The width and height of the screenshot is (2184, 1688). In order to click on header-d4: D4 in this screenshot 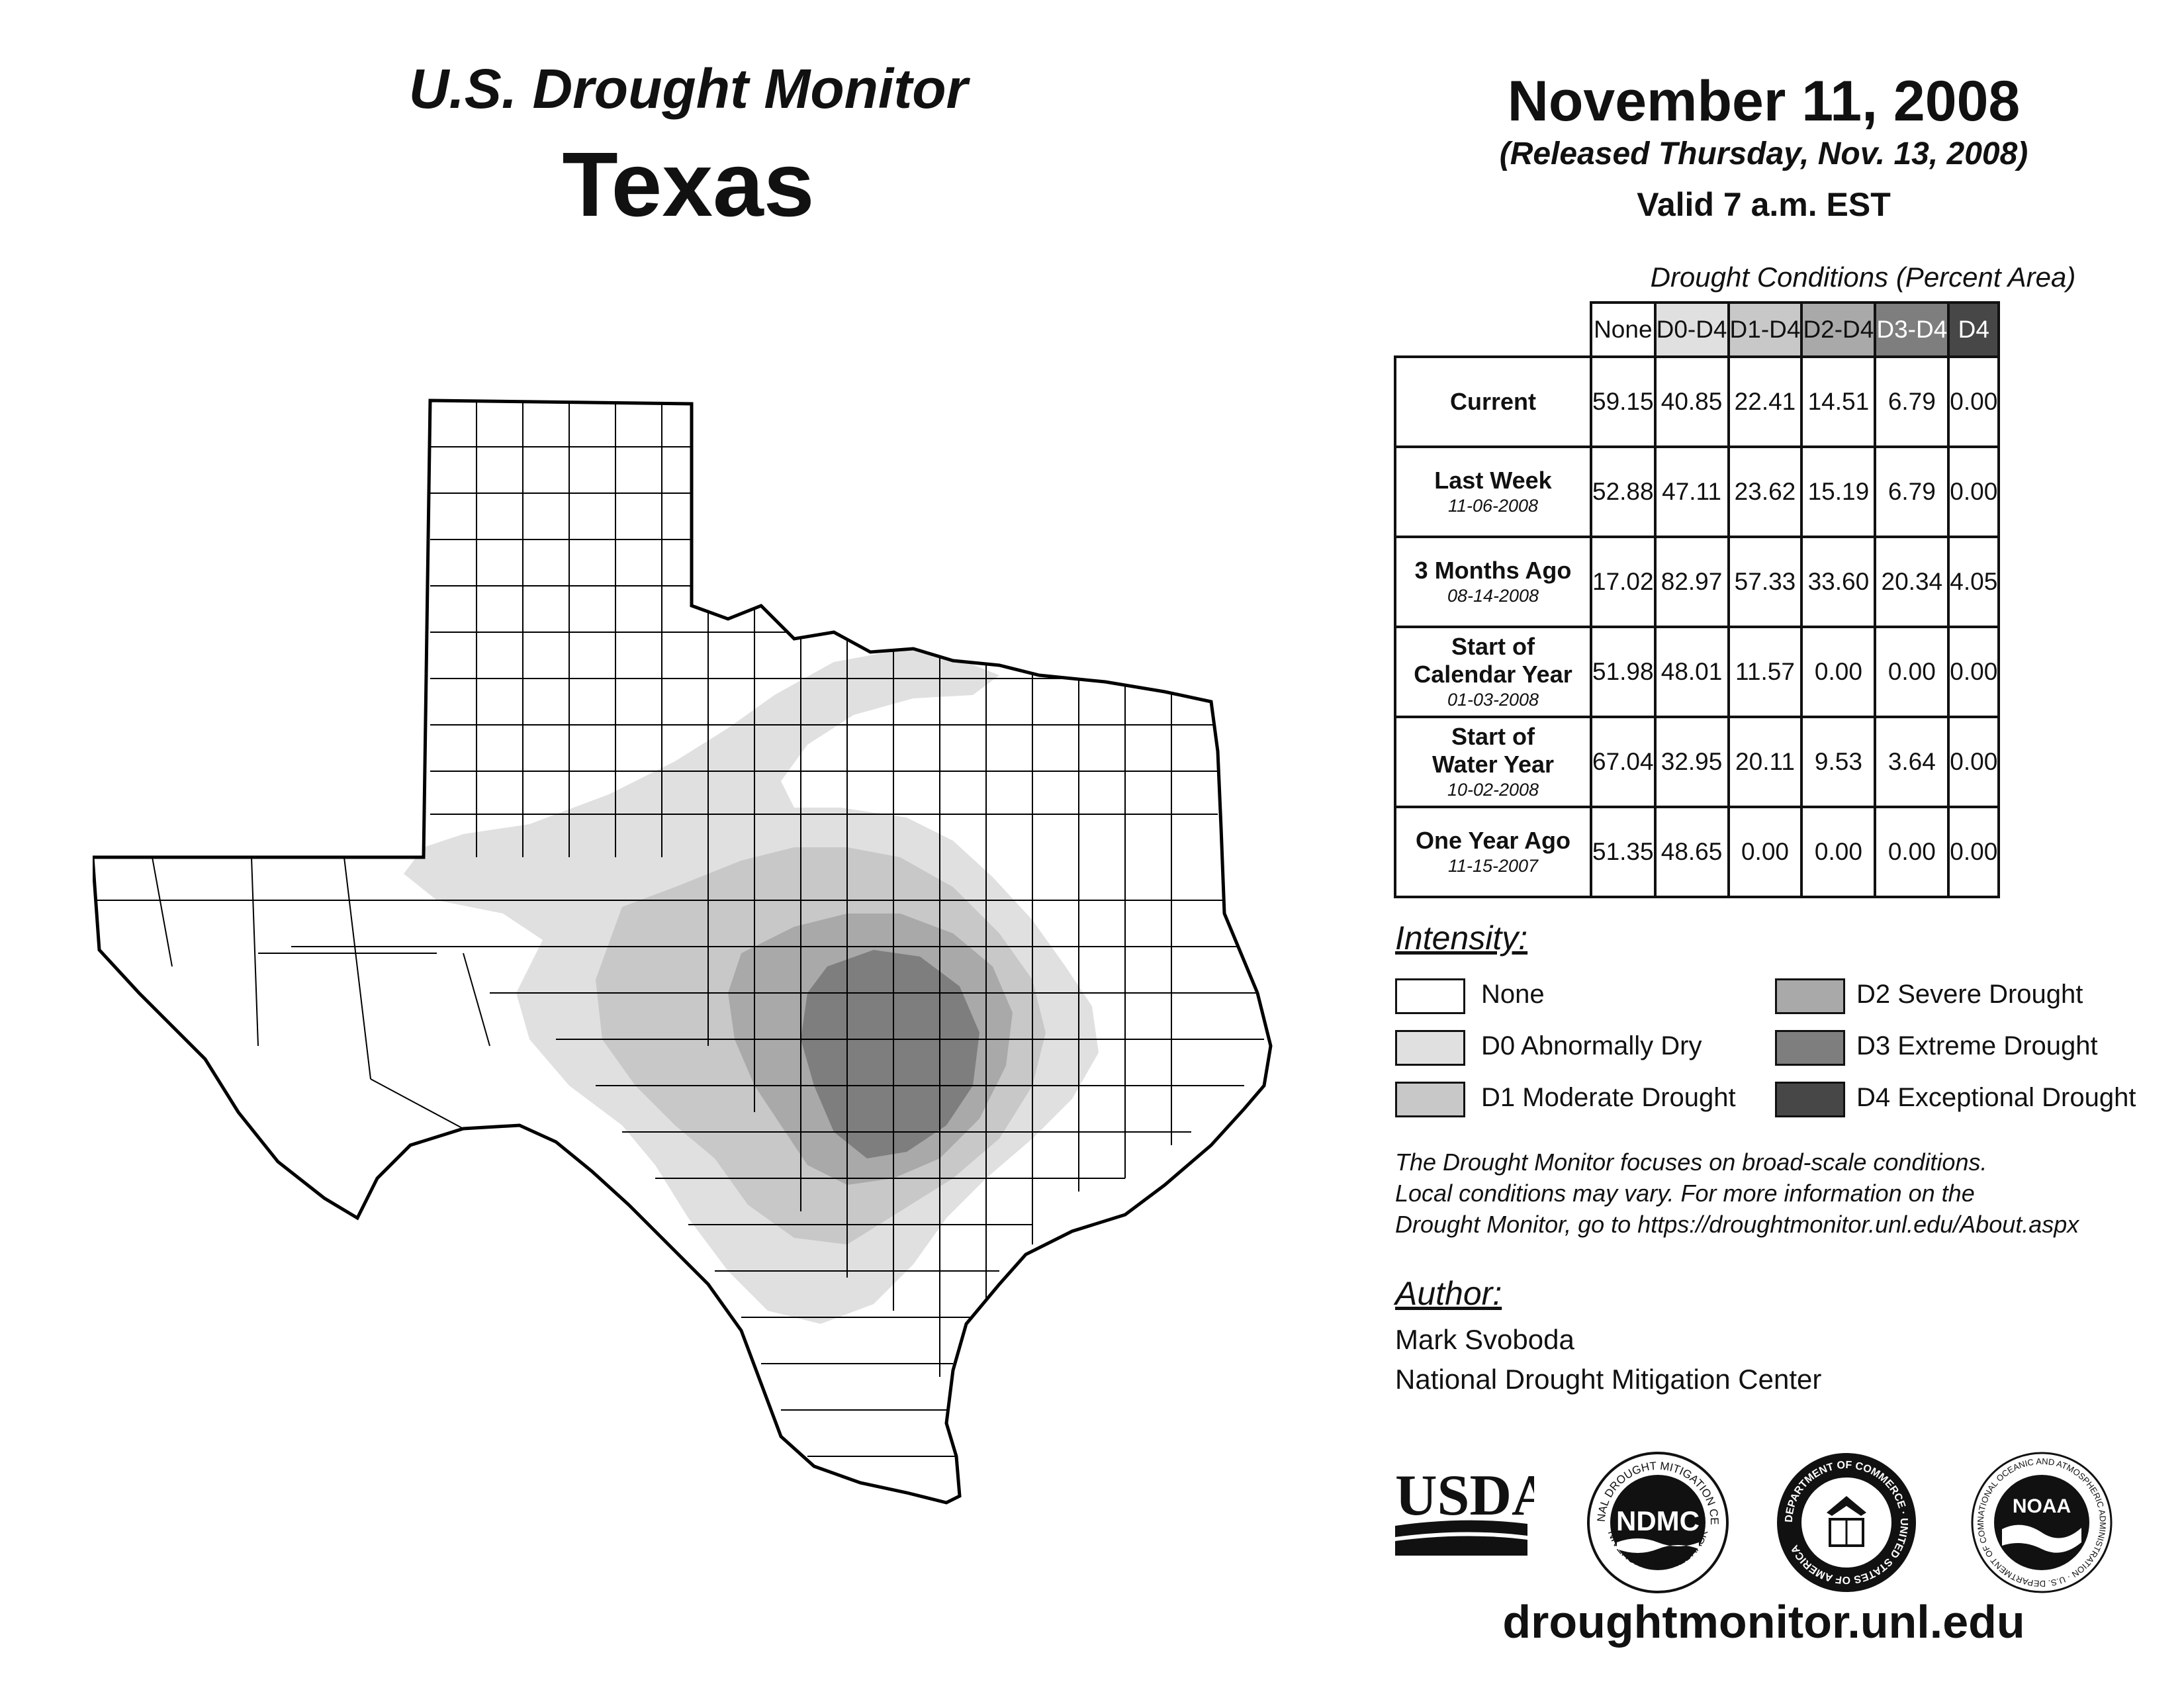, I will do `click(1974, 329)`.